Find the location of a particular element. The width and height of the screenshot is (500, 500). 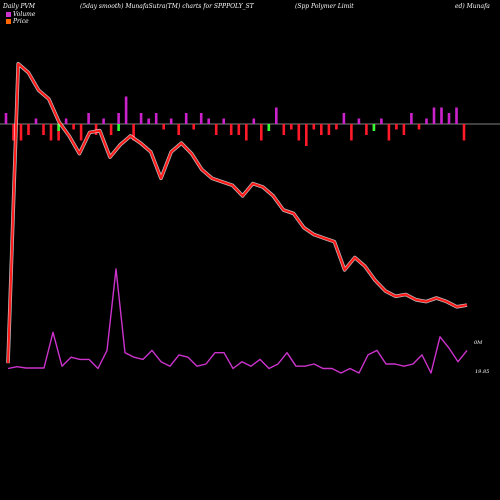

price-swatch is located at coordinates (8, 21).